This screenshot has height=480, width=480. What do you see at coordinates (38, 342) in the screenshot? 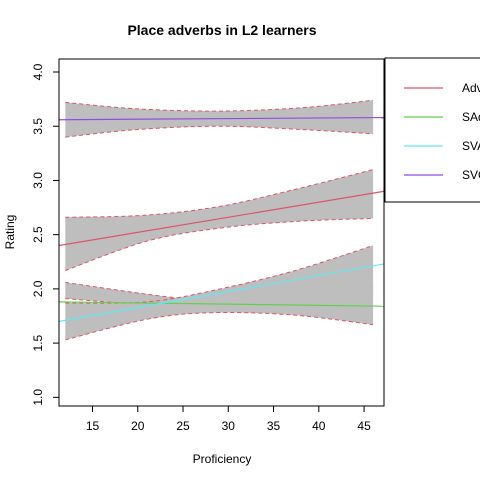
I see `y-tick-label: 1.5` at bounding box center [38, 342].